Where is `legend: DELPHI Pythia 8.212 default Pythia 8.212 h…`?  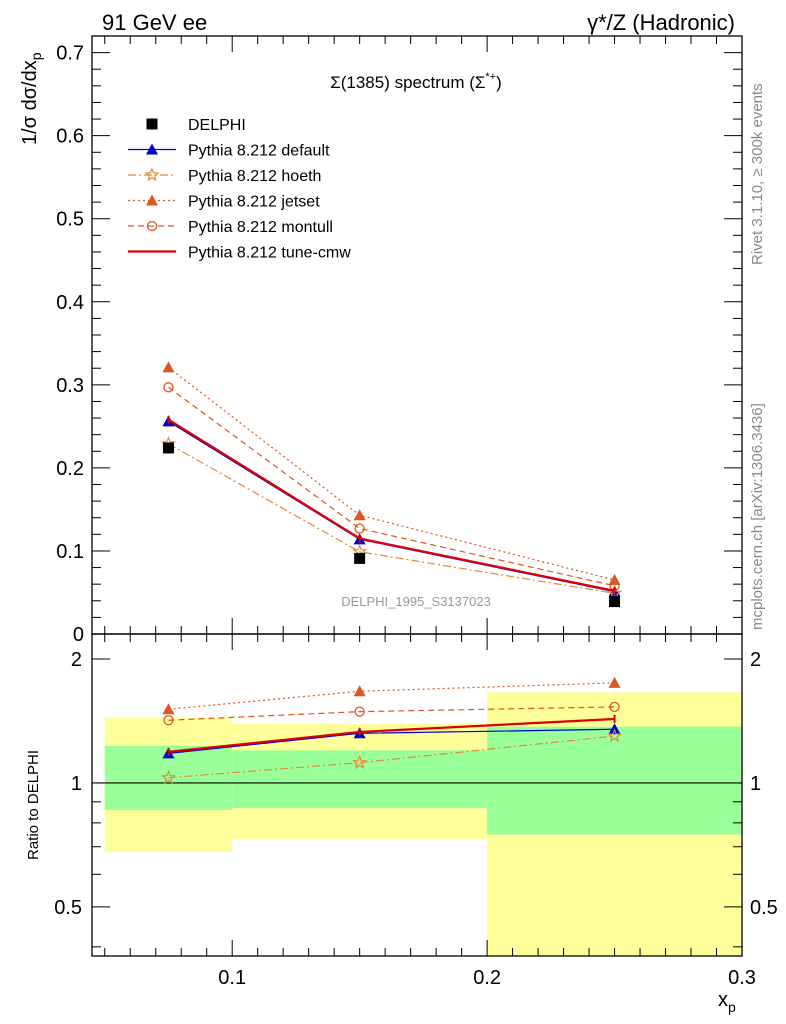
legend: DELPHI Pythia 8.212 default Pythia 8.212 h… is located at coordinates (239, 189).